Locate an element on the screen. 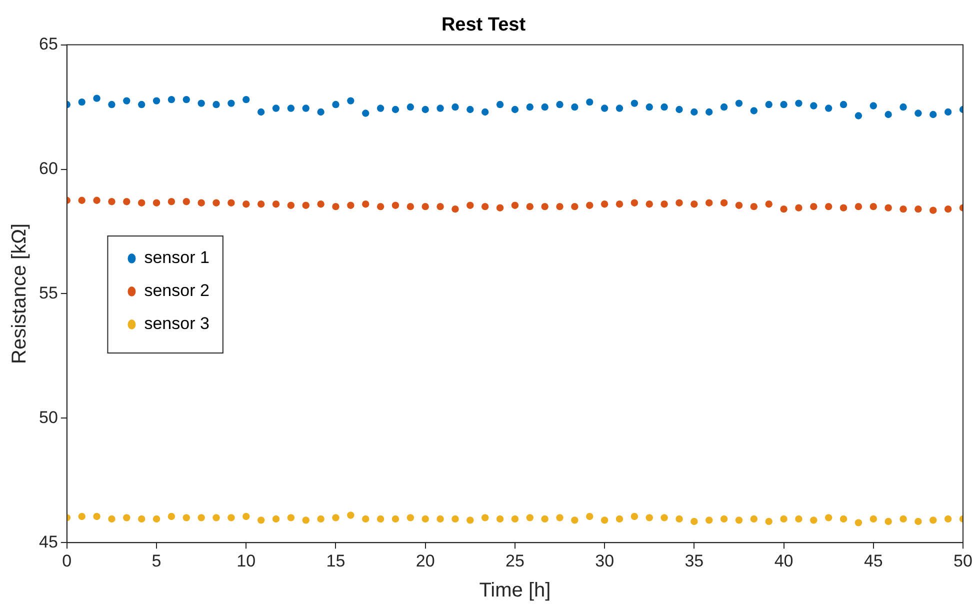 Image resolution: width=977 pixels, height=607 pixels. y-tick-label: 65 is located at coordinates (48, 44).